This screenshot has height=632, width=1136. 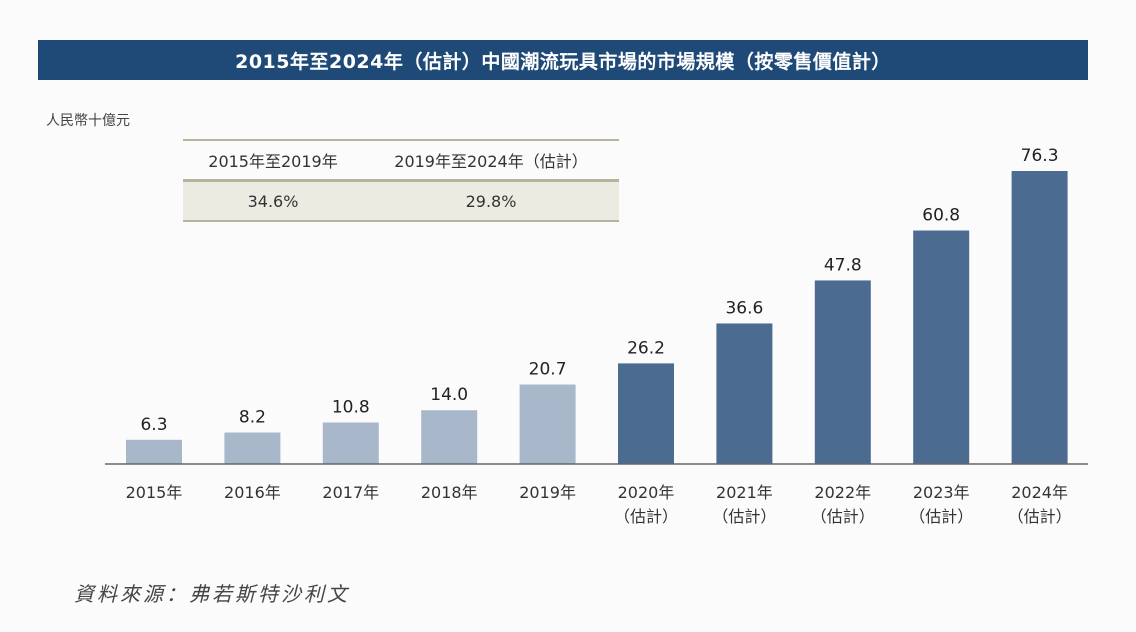 What do you see at coordinates (548, 370) in the screenshot?
I see `data-label: 20.7` at bounding box center [548, 370].